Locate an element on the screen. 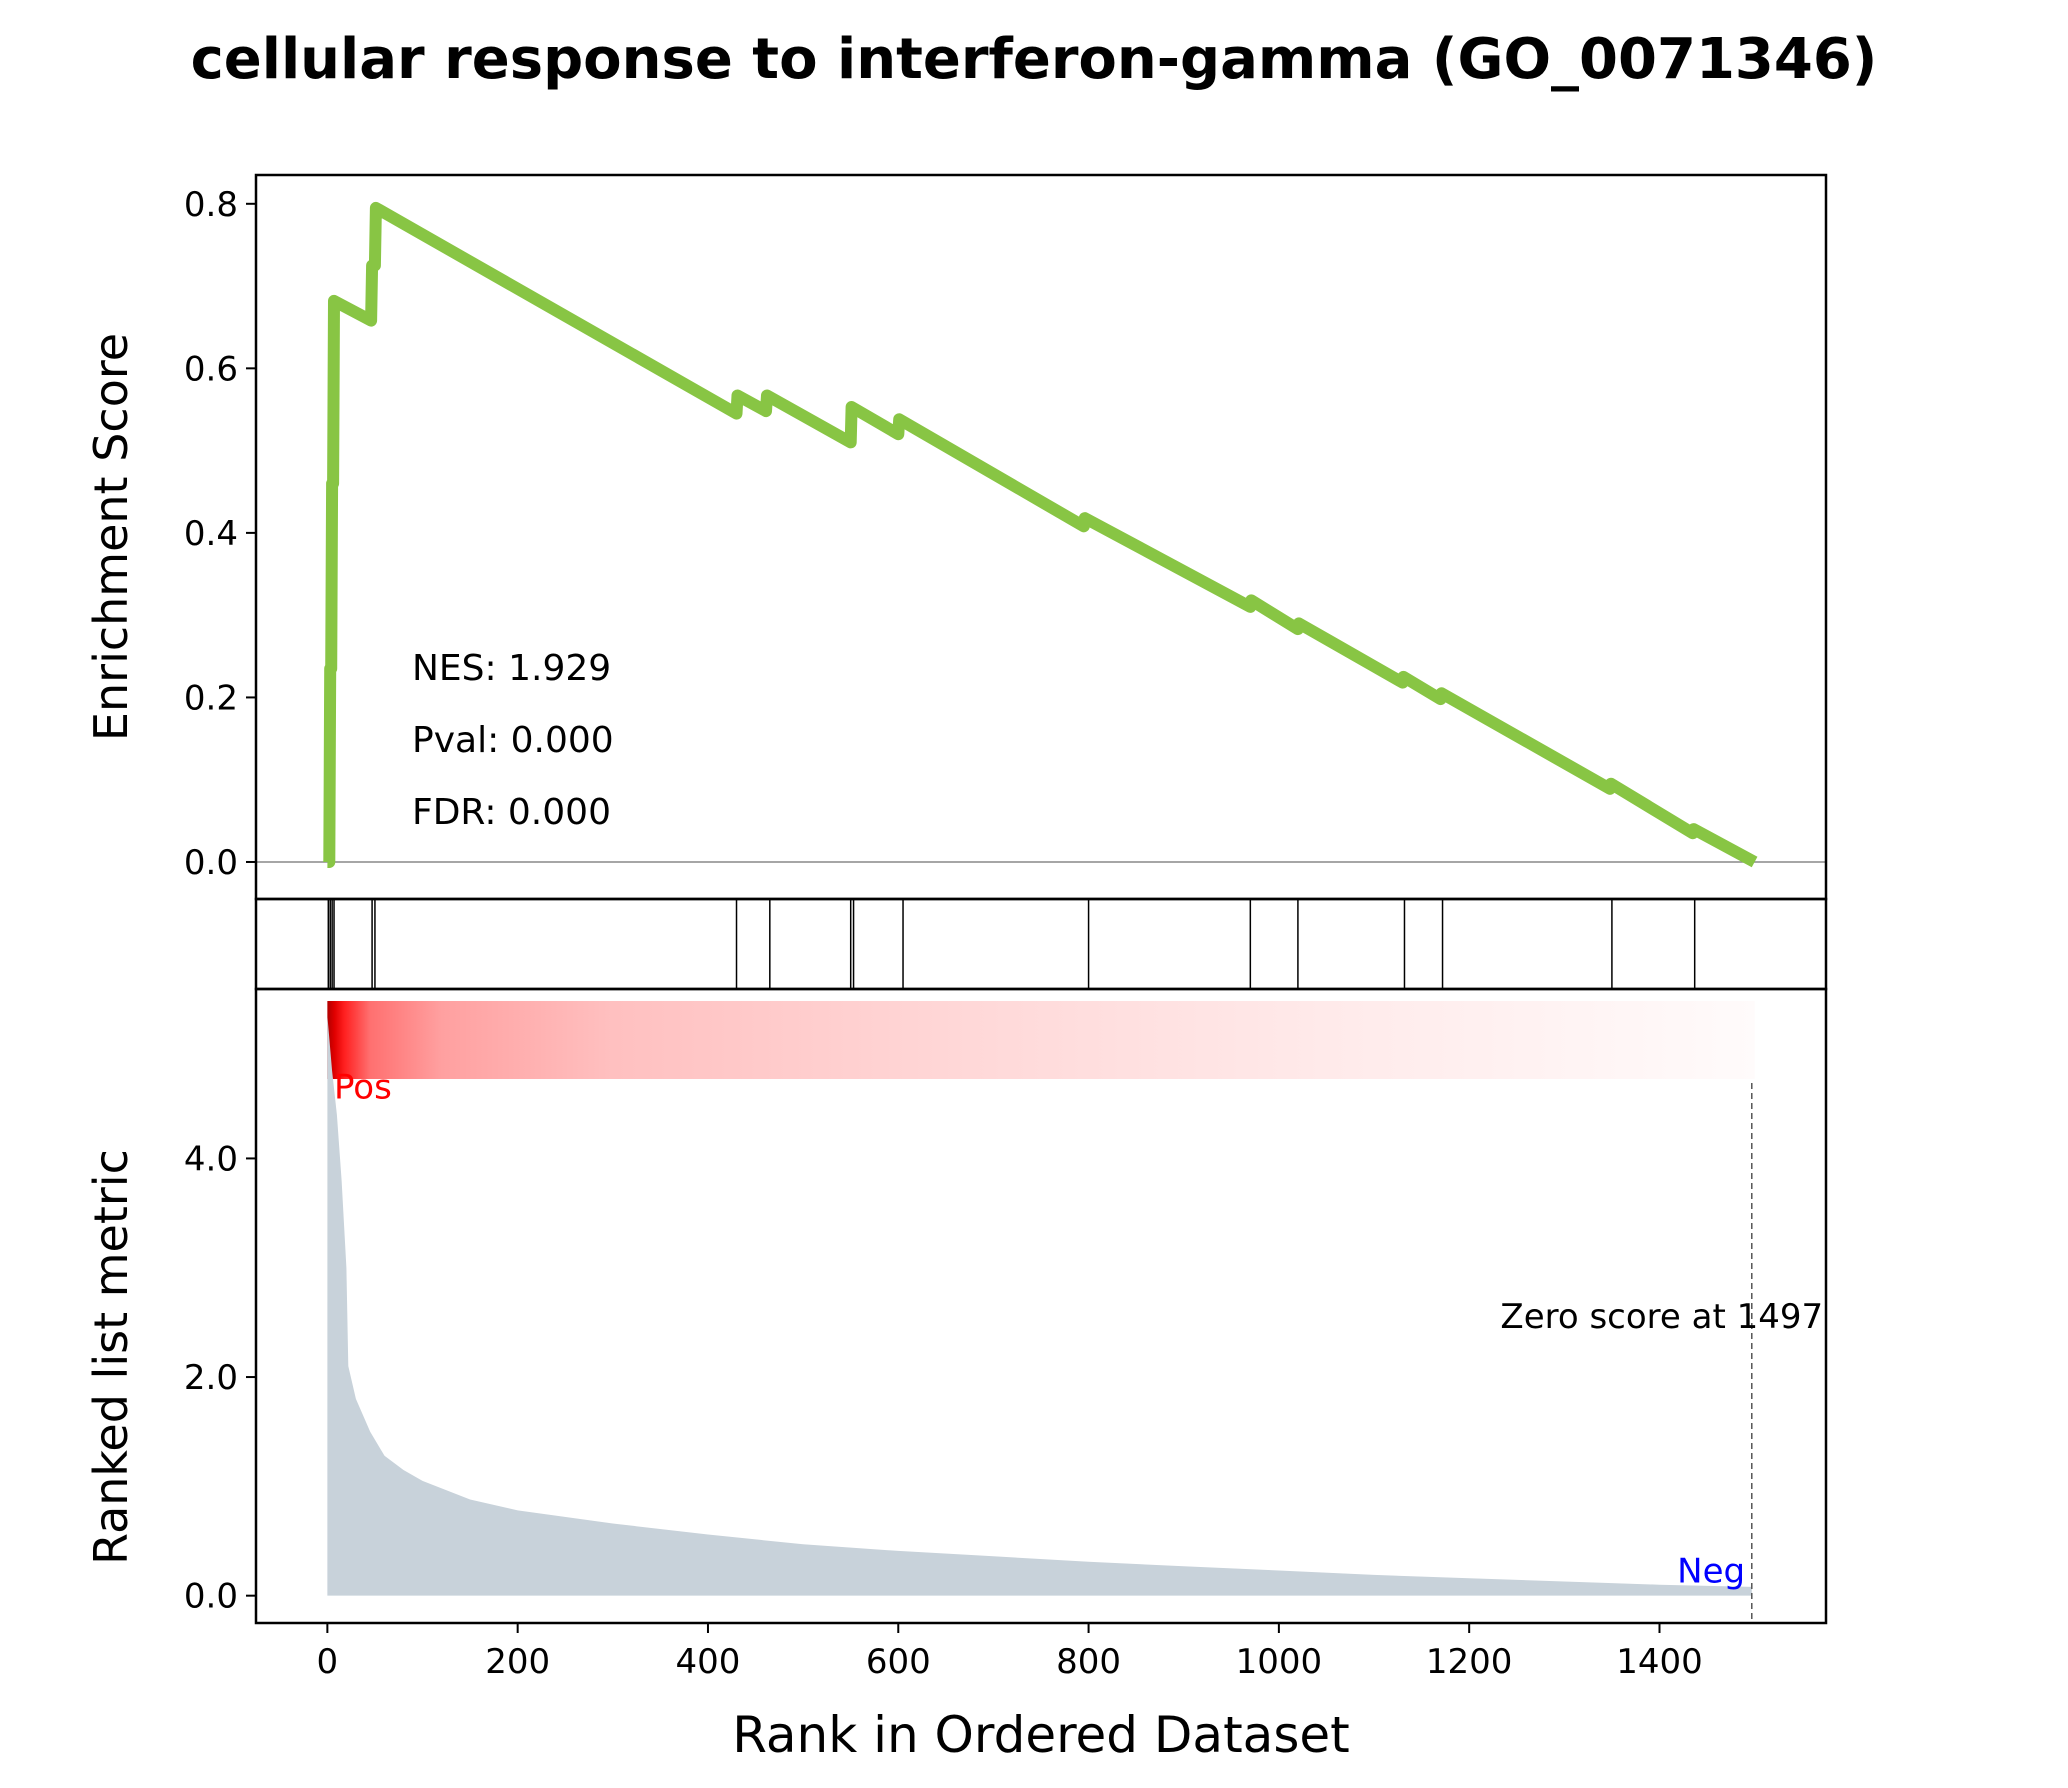 This screenshot has width=2068, height=1788. metric-ylabel: Ranked list metric is located at coordinates (111, 1357).